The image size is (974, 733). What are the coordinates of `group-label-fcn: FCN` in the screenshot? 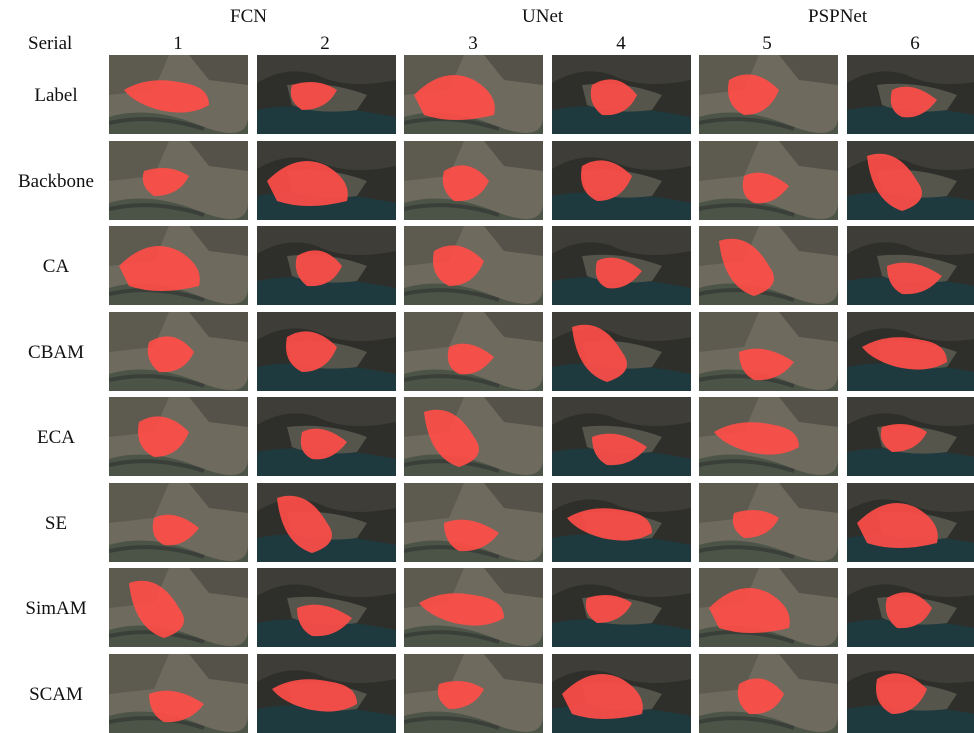 It's located at (248, 16).